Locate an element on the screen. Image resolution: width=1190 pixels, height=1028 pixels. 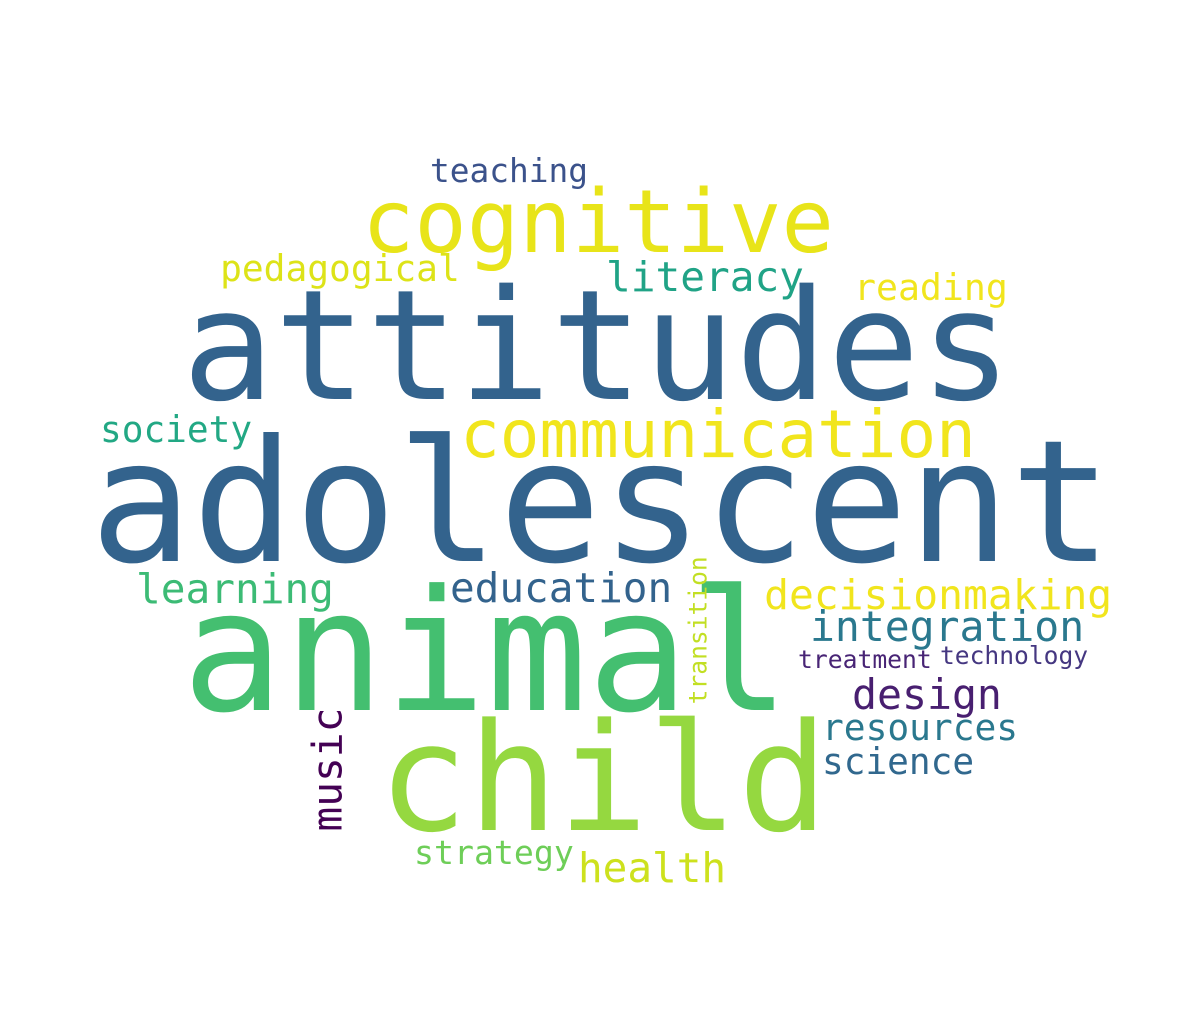
word-transition: transition is located at coordinates (698, 630).